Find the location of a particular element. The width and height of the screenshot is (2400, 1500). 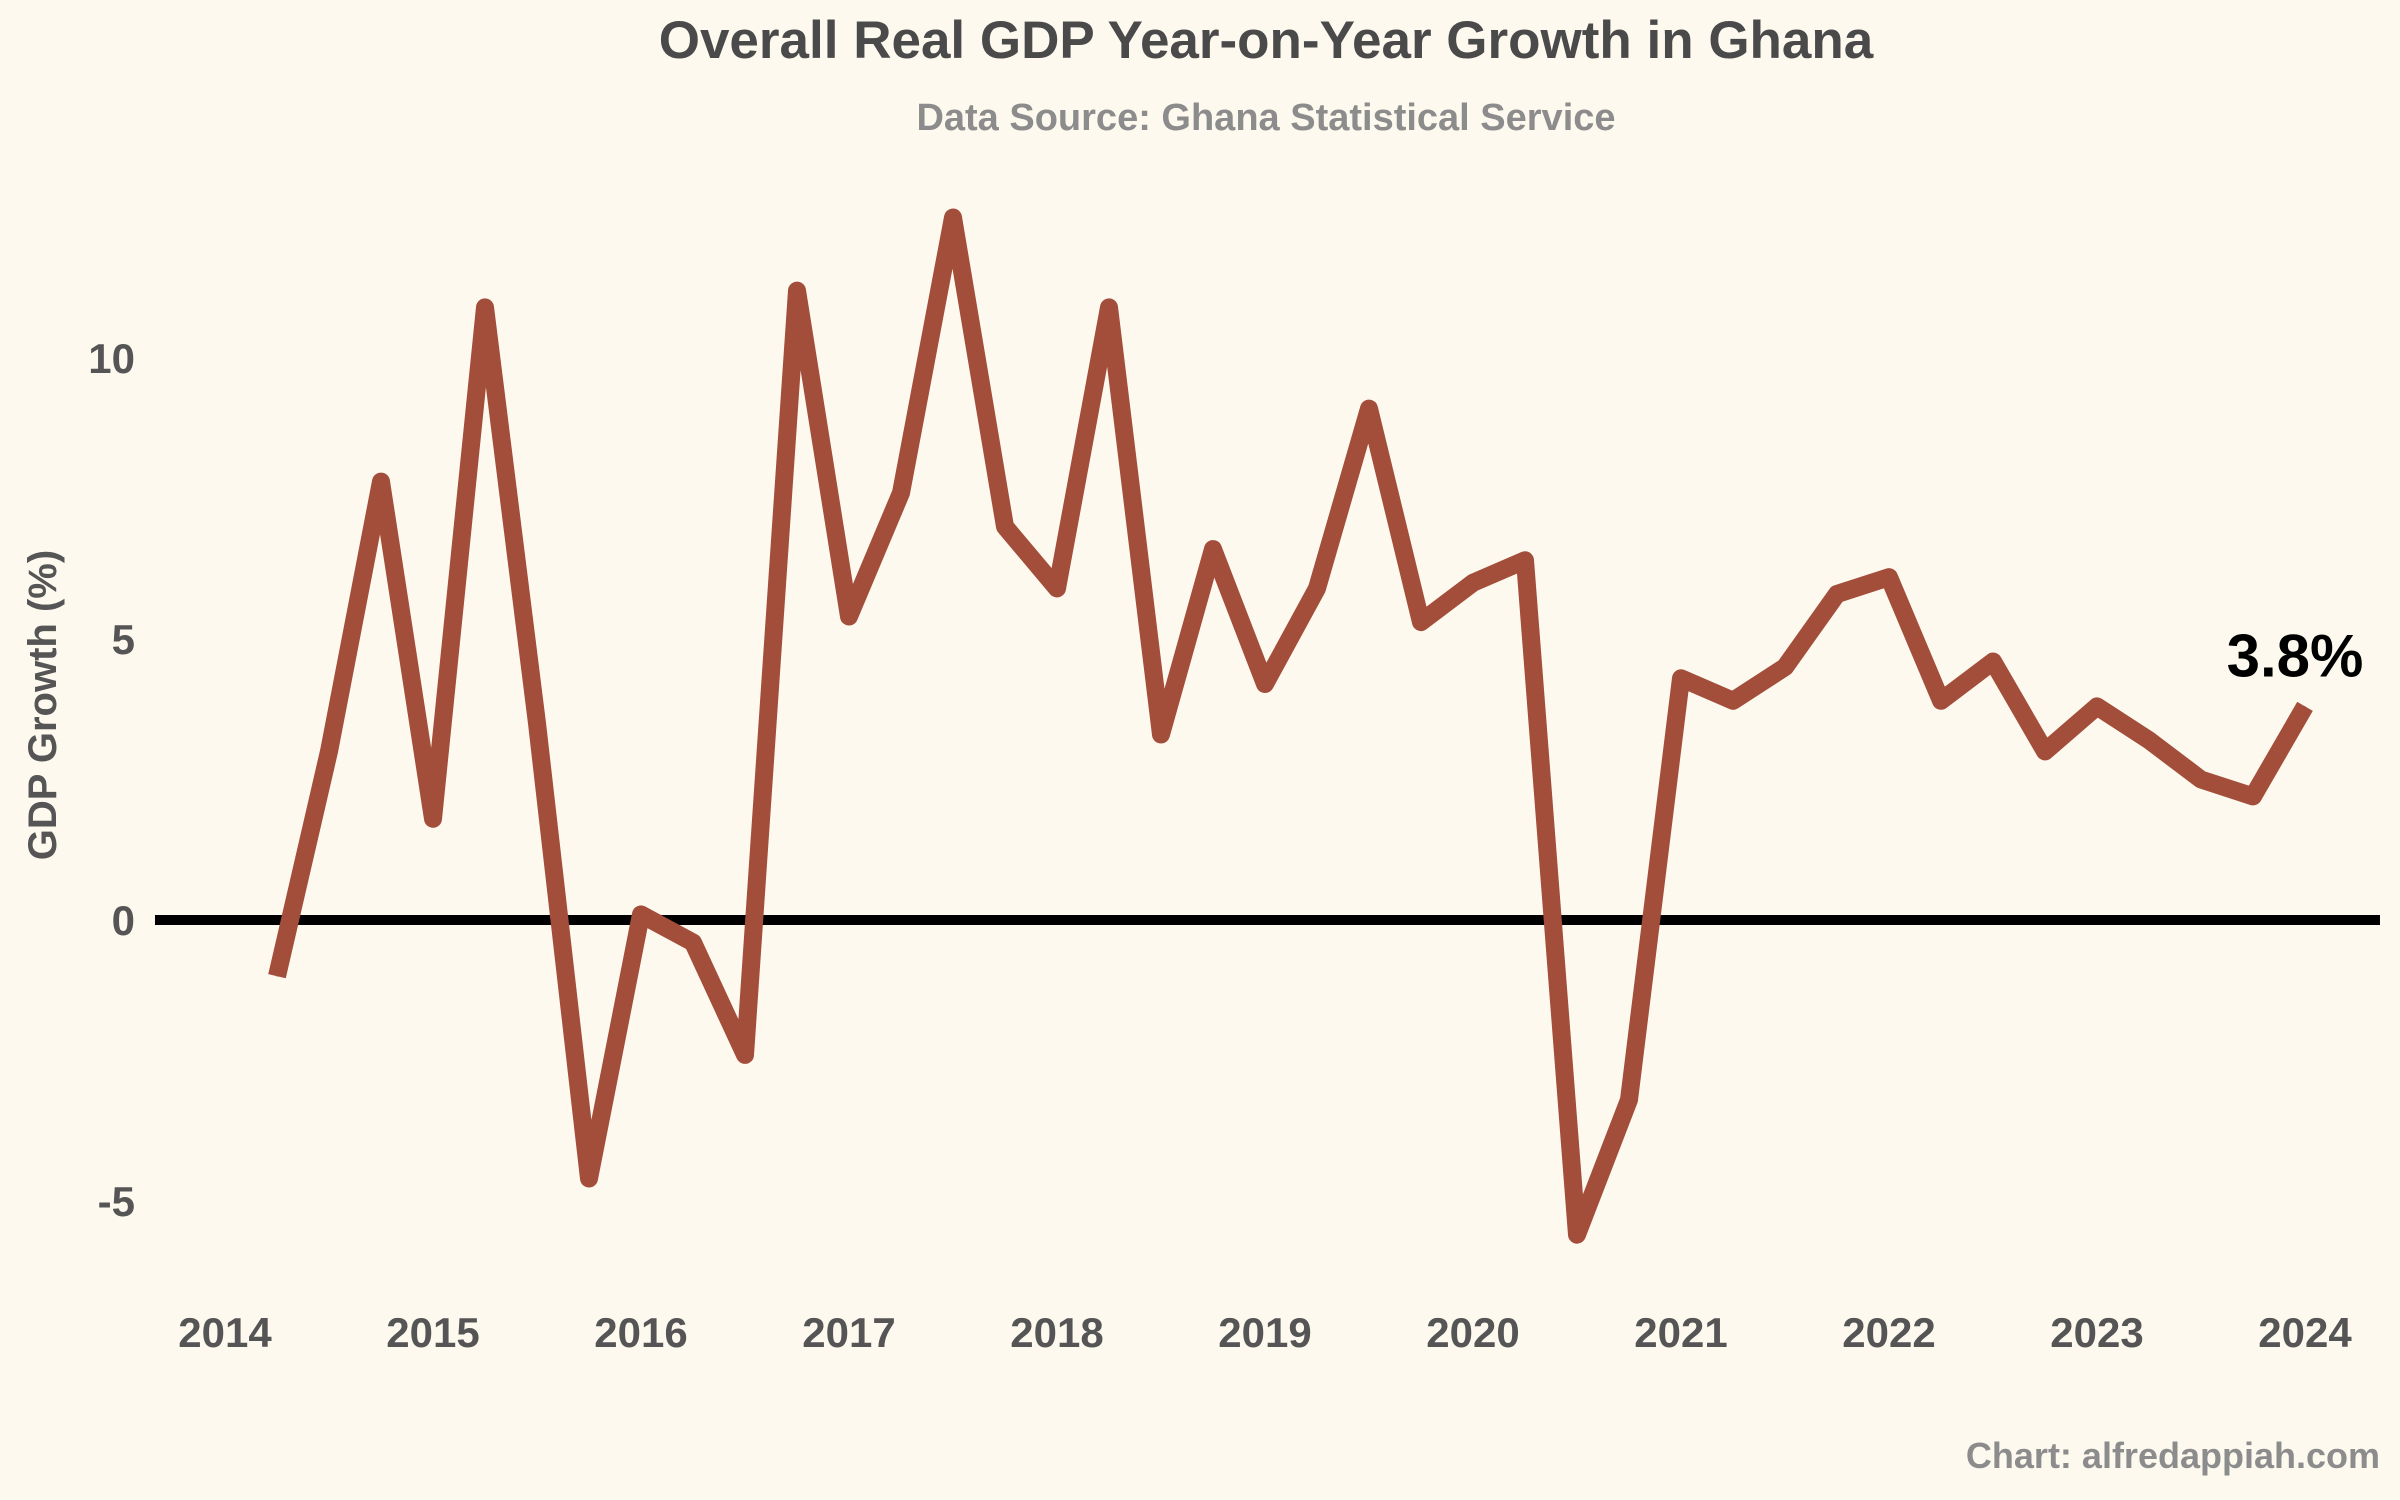

x-tick-label: 2014 is located at coordinates (225, 1332).